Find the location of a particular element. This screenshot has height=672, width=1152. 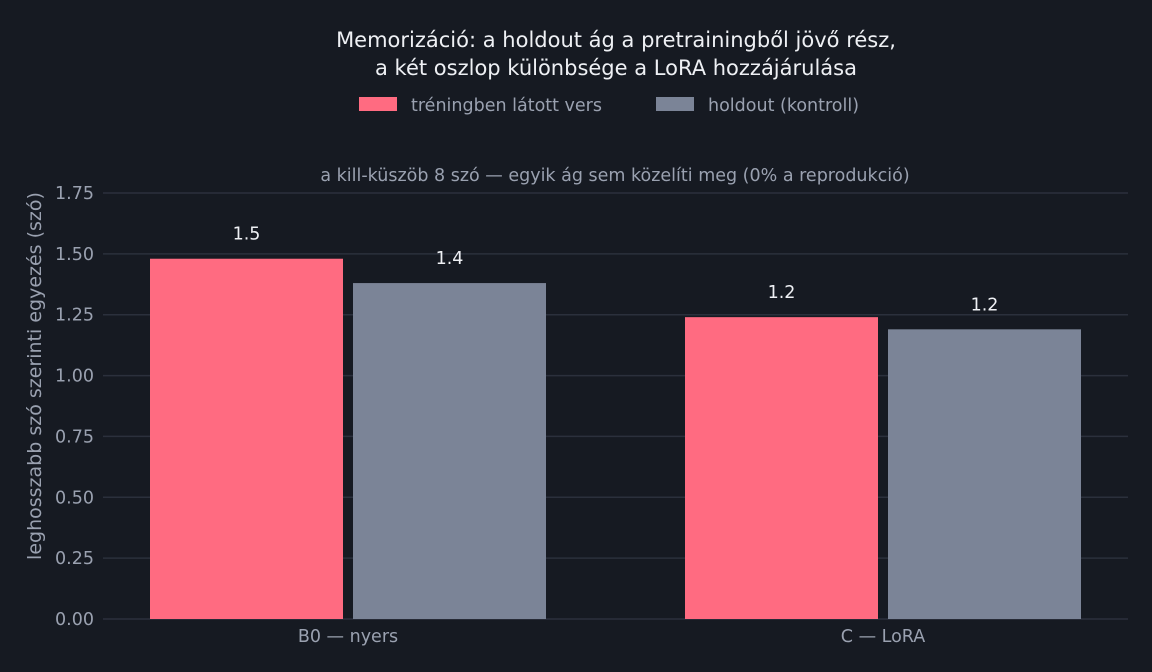

y-tick-label: 1.00 is located at coordinates (74, 377).